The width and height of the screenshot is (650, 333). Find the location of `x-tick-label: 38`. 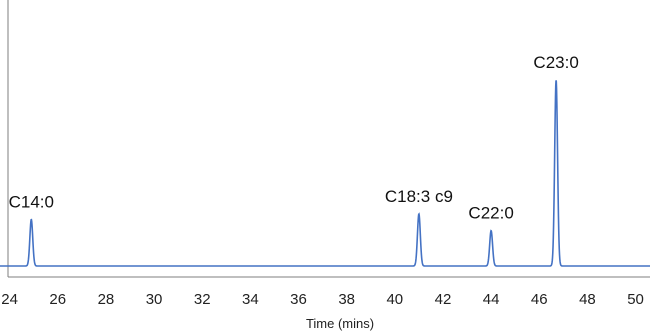

x-tick-label: 38 is located at coordinates (346, 299).